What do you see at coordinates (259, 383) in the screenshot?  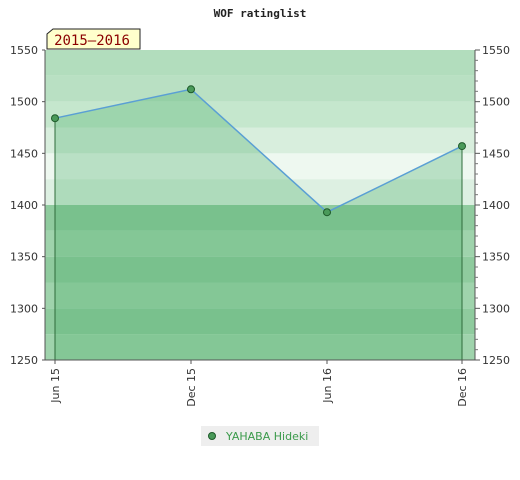 I see `x-axis-ticks: Jun 15 Dec 15 Jun 16 Dec 16` at bounding box center [259, 383].